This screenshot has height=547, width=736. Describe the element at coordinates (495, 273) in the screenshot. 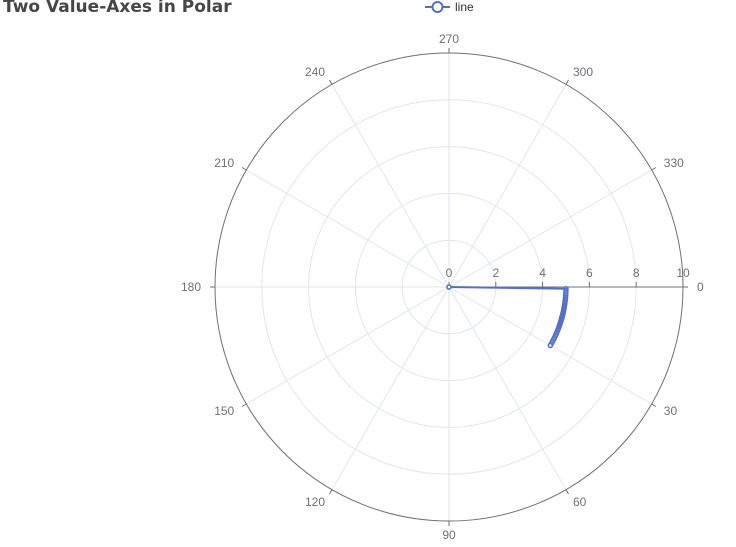

I see `radius-tick-label: 2` at that location.